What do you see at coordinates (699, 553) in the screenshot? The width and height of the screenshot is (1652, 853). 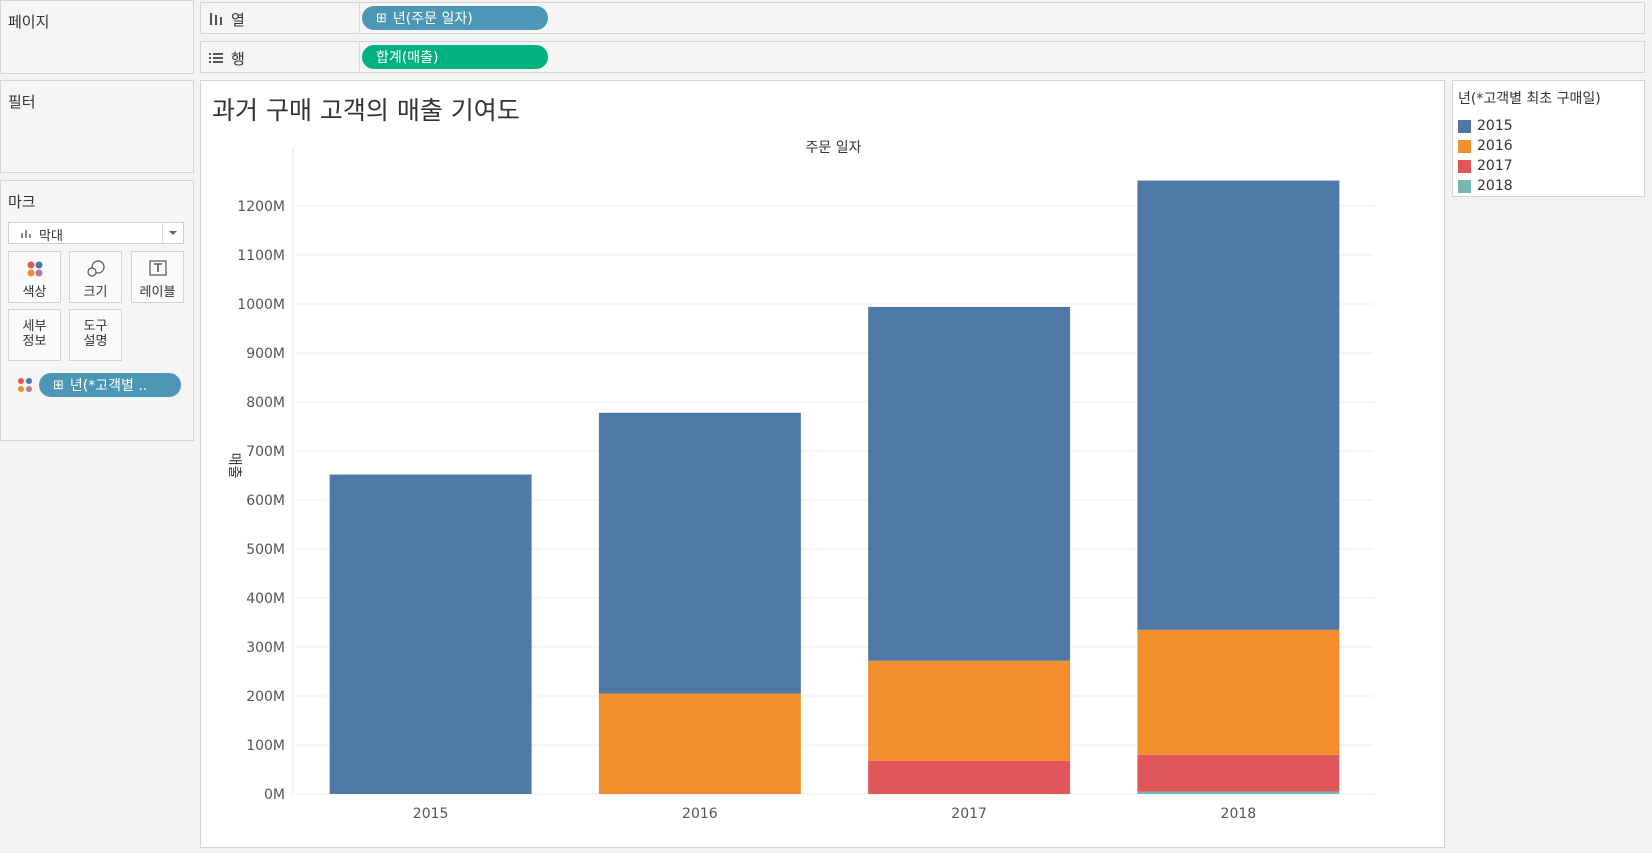 I see `bar-segment-2015-2016` at bounding box center [699, 553].